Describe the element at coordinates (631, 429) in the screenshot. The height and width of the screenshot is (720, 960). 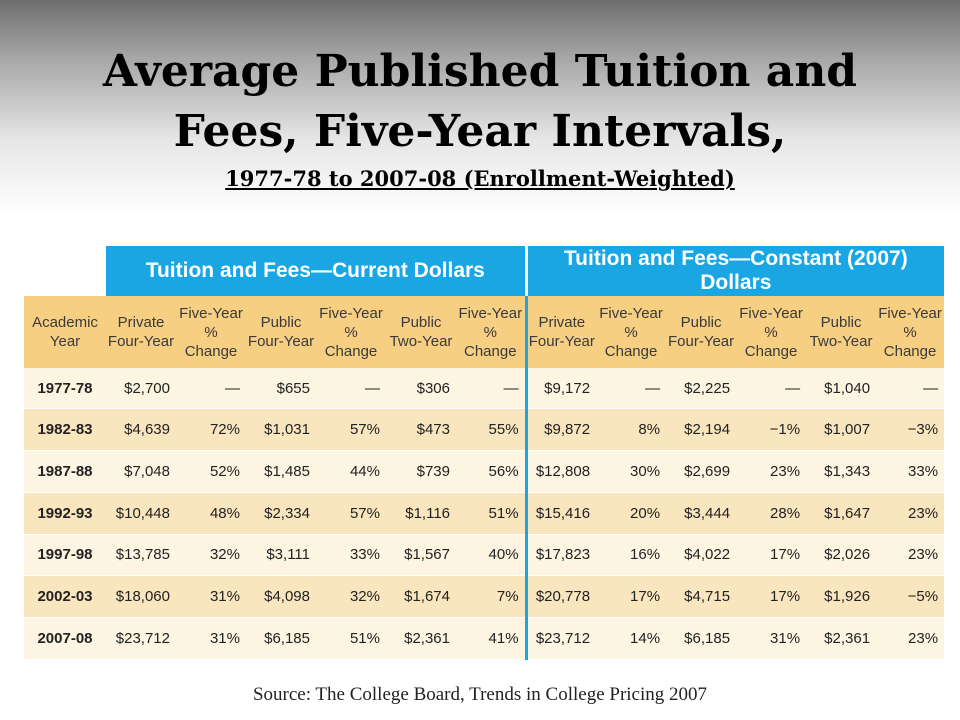
I see `table-cell: 8%` at that location.